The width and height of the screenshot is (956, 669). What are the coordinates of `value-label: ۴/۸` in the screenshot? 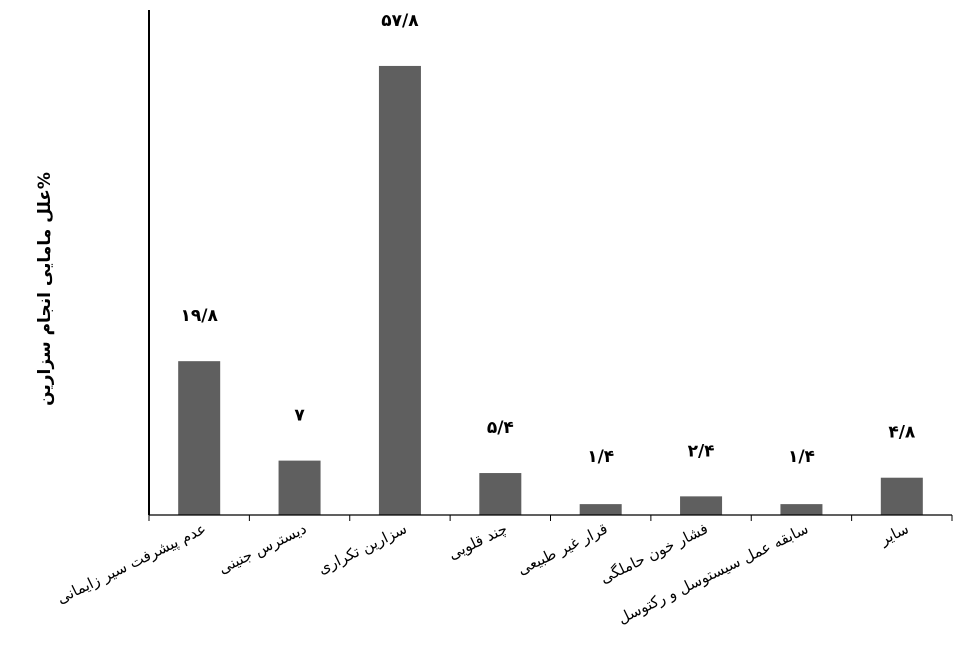 It's located at (902, 433).